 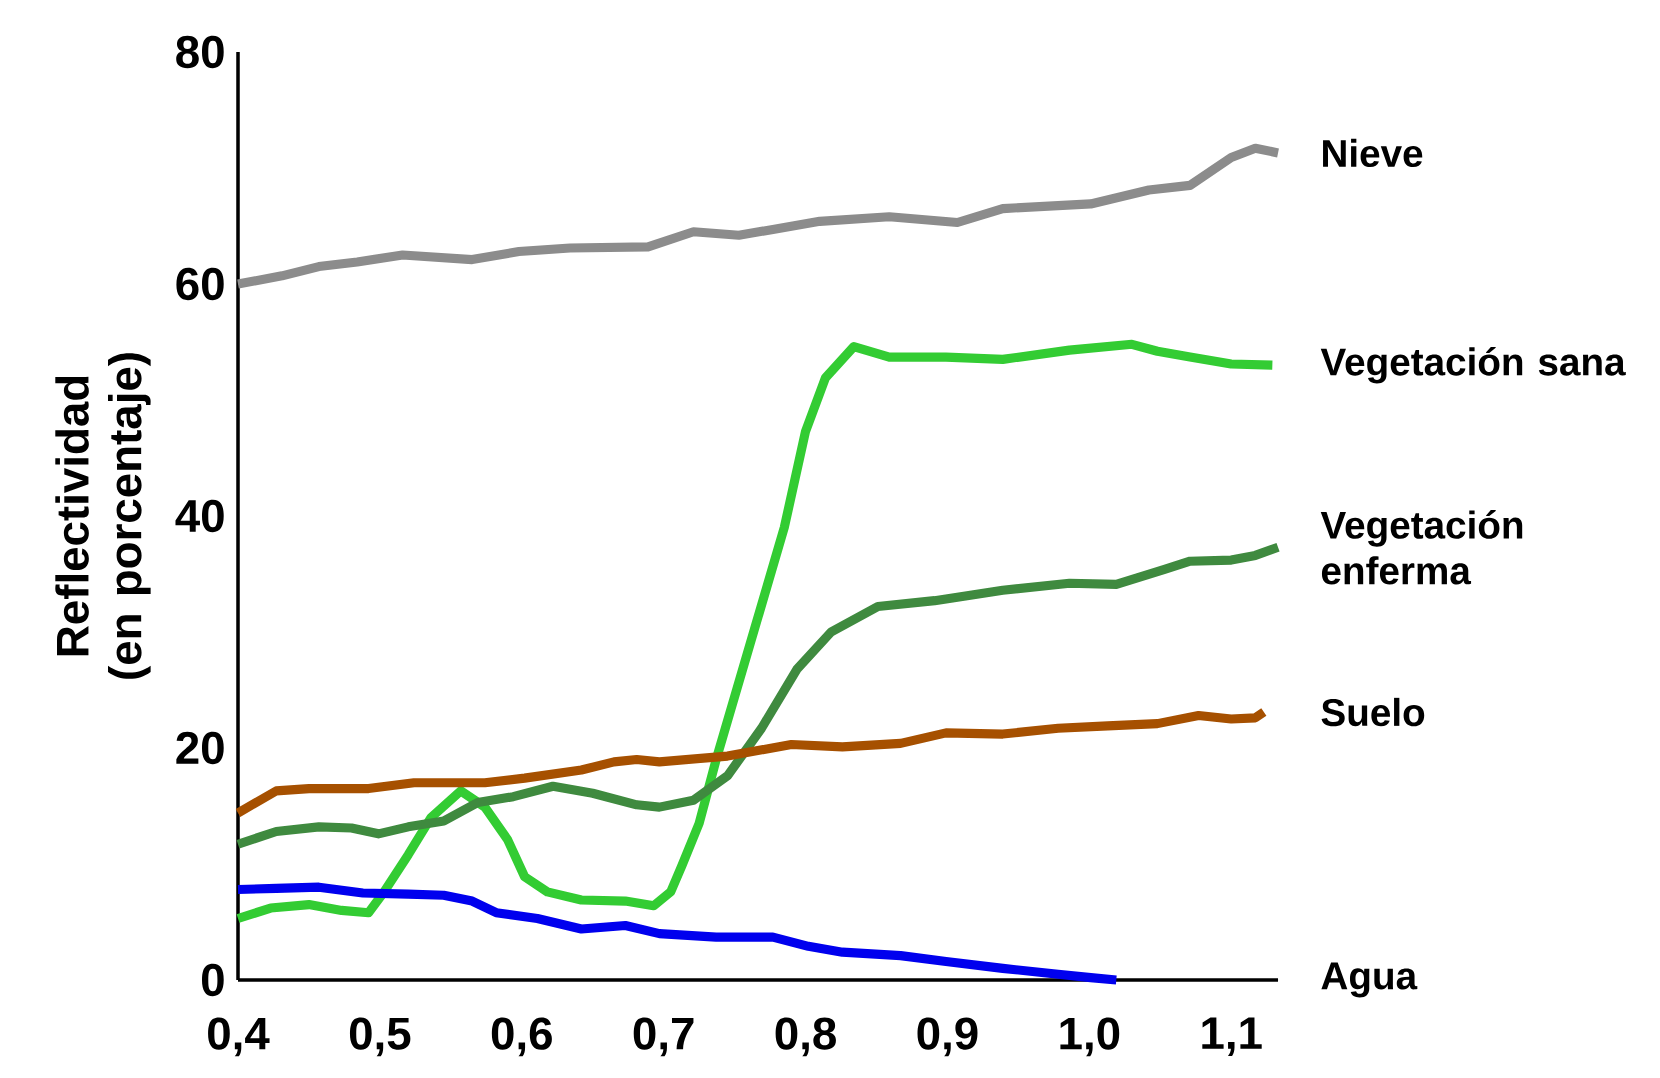 I want to click on x-tick-label: 0,7, so click(x=663, y=1037).